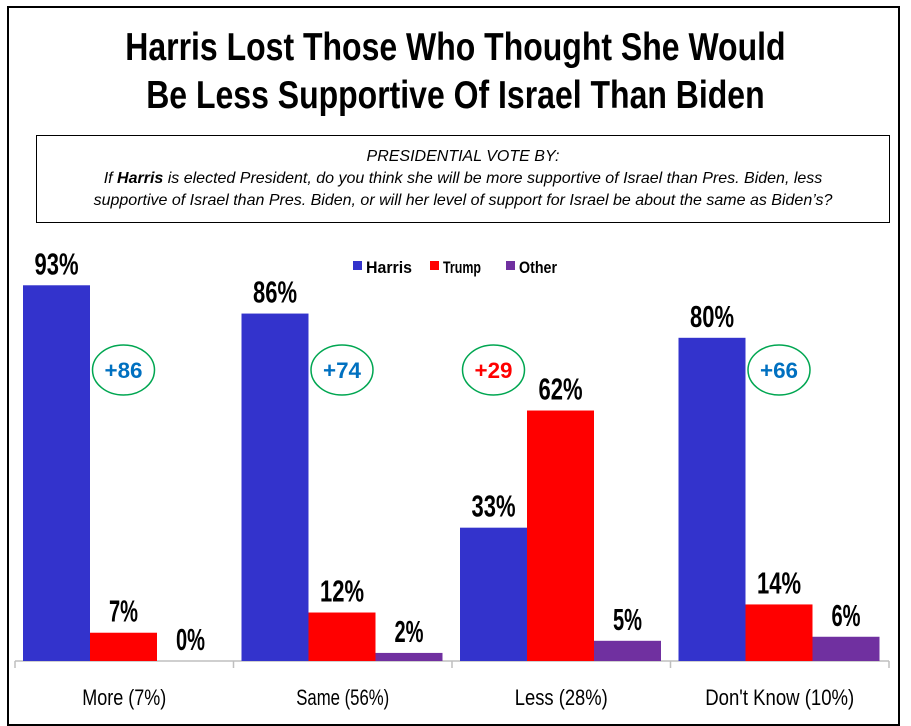  Describe the element at coordinates (389, 267) in the screenshot. I see `legend-label-harris: Harris` at that location.